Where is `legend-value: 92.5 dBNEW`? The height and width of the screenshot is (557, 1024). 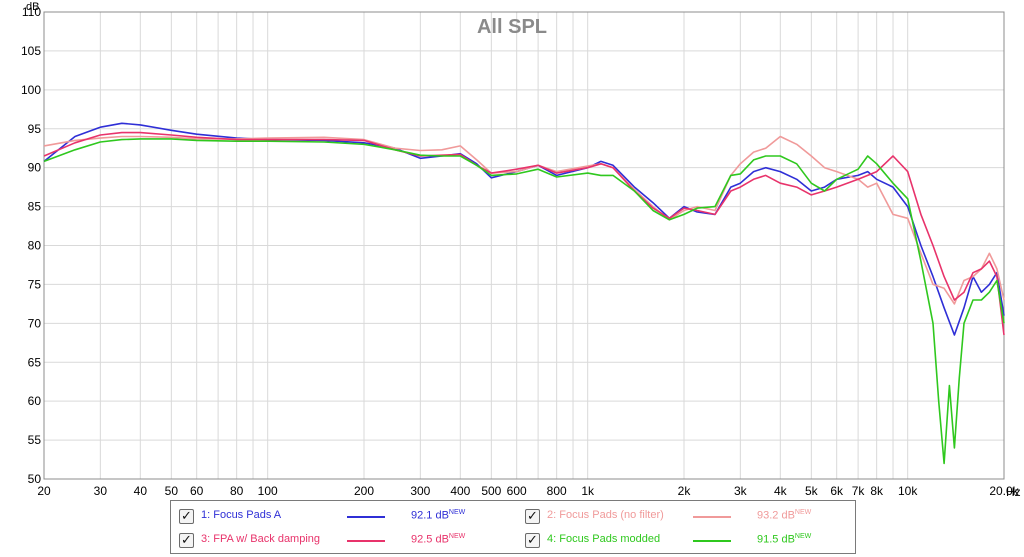
legend-value: 92.5 dBNEW is located at coordinates (438, 539).